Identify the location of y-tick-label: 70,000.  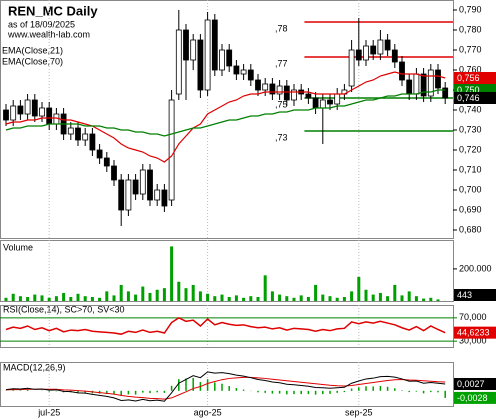
(473, 317).